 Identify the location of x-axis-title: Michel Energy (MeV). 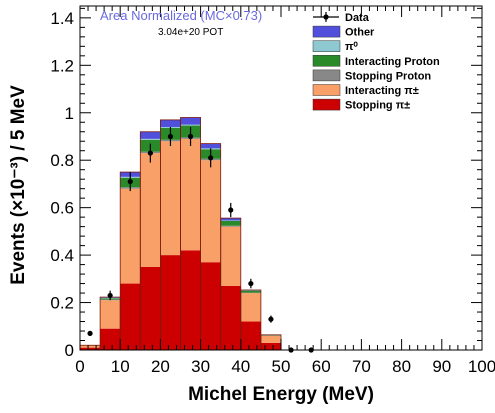
(281, 394).